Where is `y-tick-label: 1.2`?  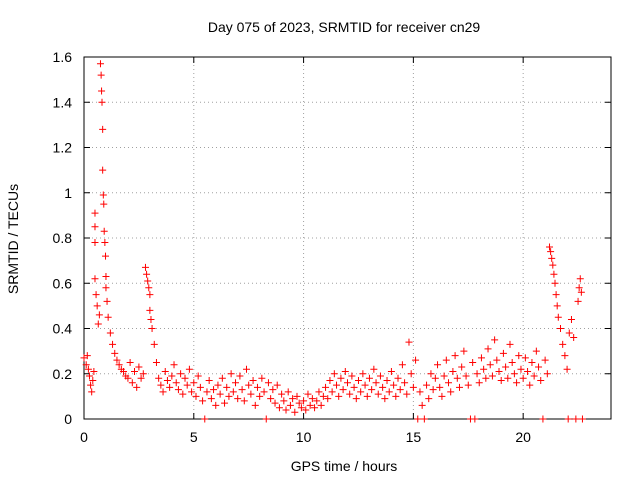 y-tick-label: 1.2 is located at coordinates (63, 148).